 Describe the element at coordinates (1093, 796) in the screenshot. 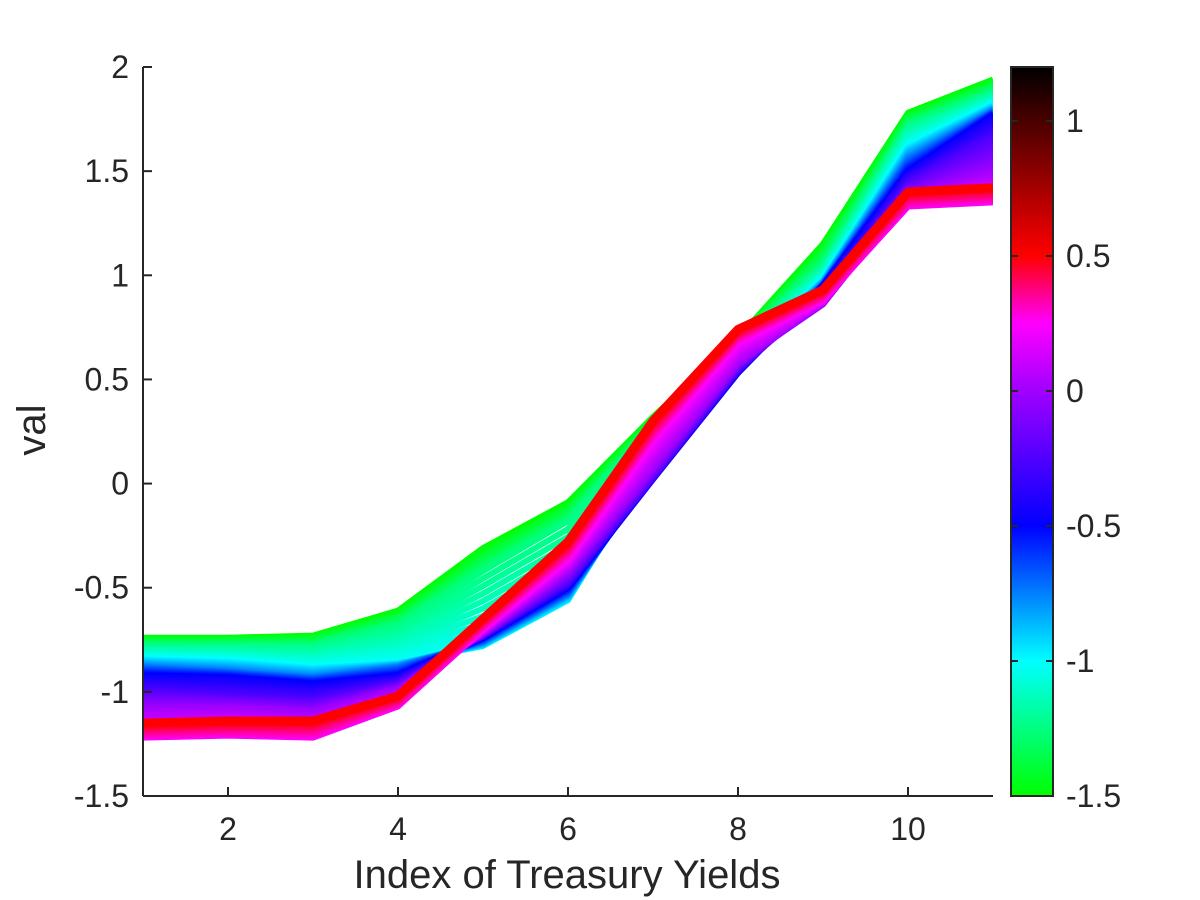

I see `colorbar-tick-label: -1.5` at that location.